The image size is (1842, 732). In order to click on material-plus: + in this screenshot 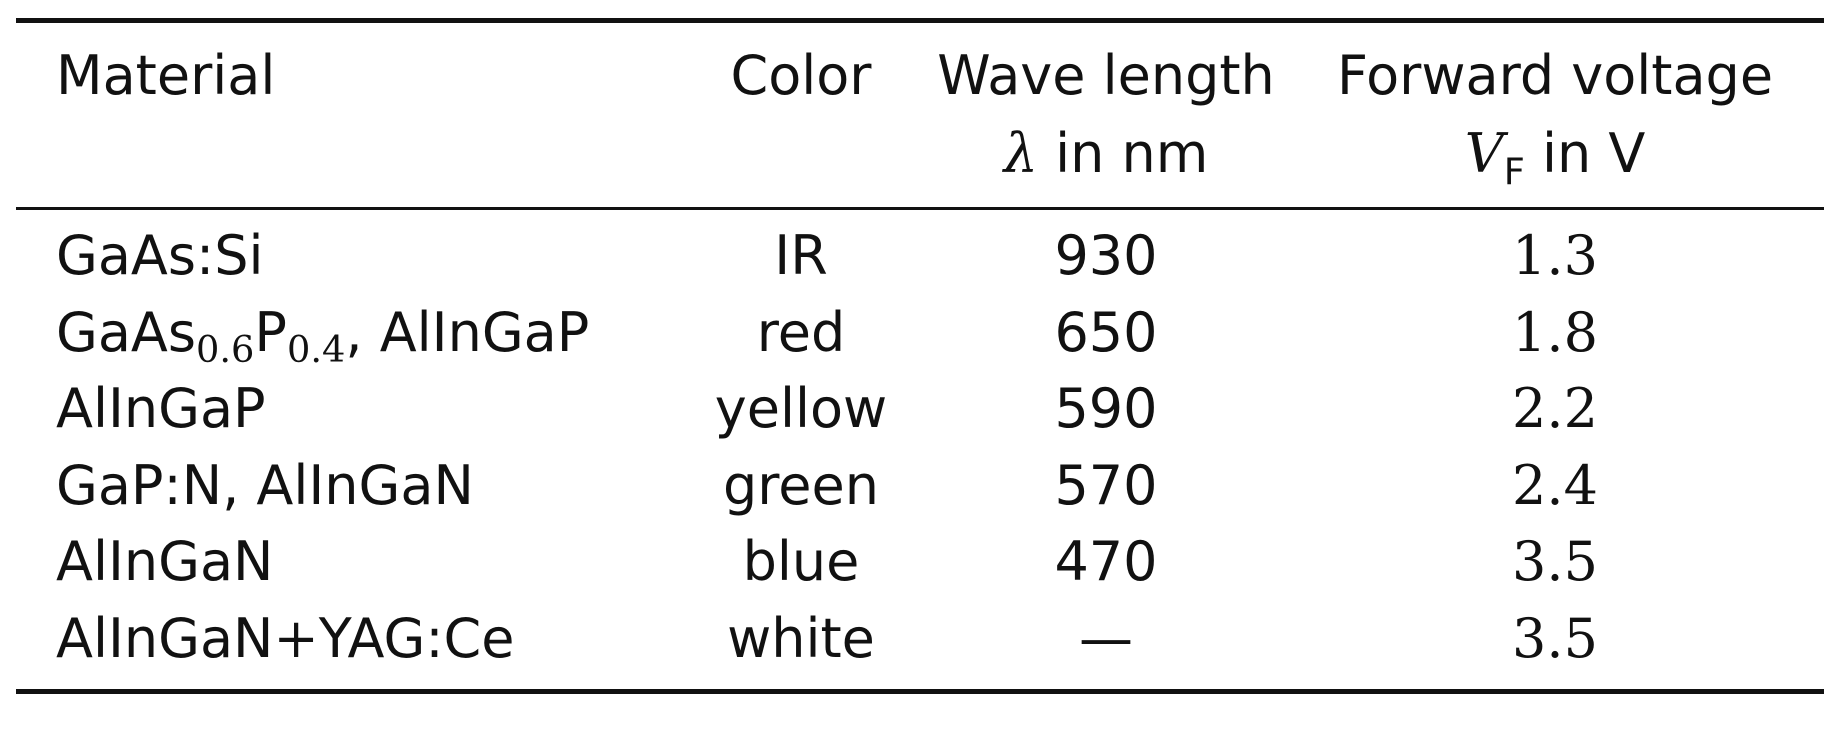, I will do `click(296, 638)`.